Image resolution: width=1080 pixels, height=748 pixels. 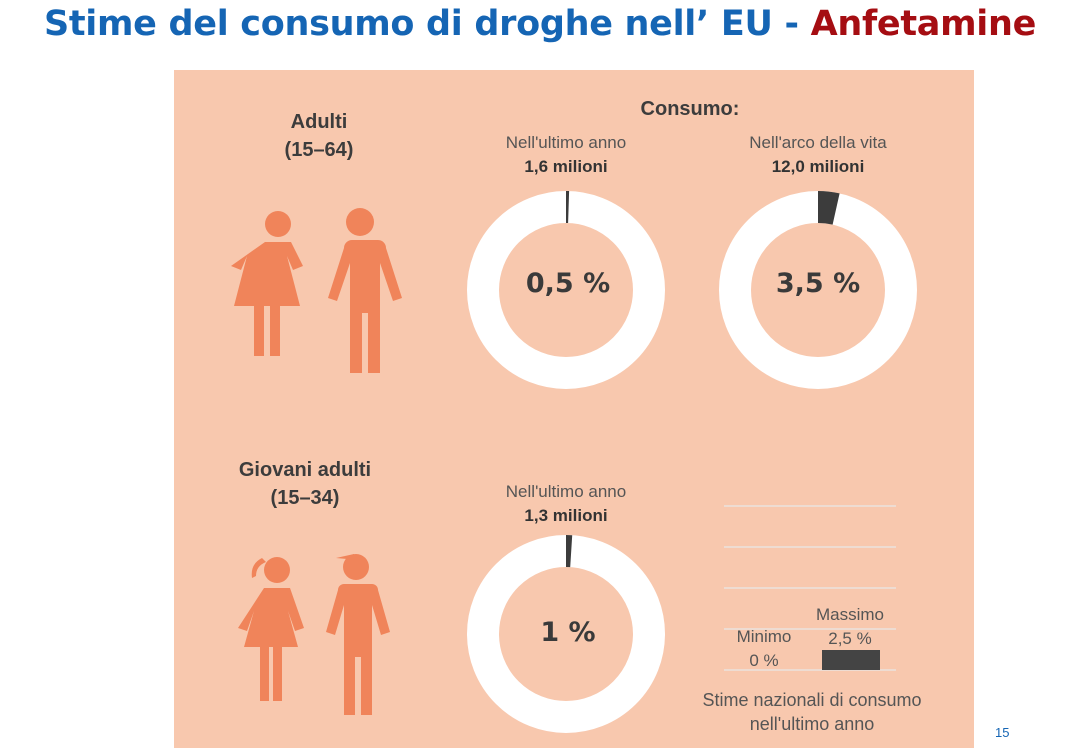 I want to click on donut2-percent: 3,5 %, so click(x=818, y=283).